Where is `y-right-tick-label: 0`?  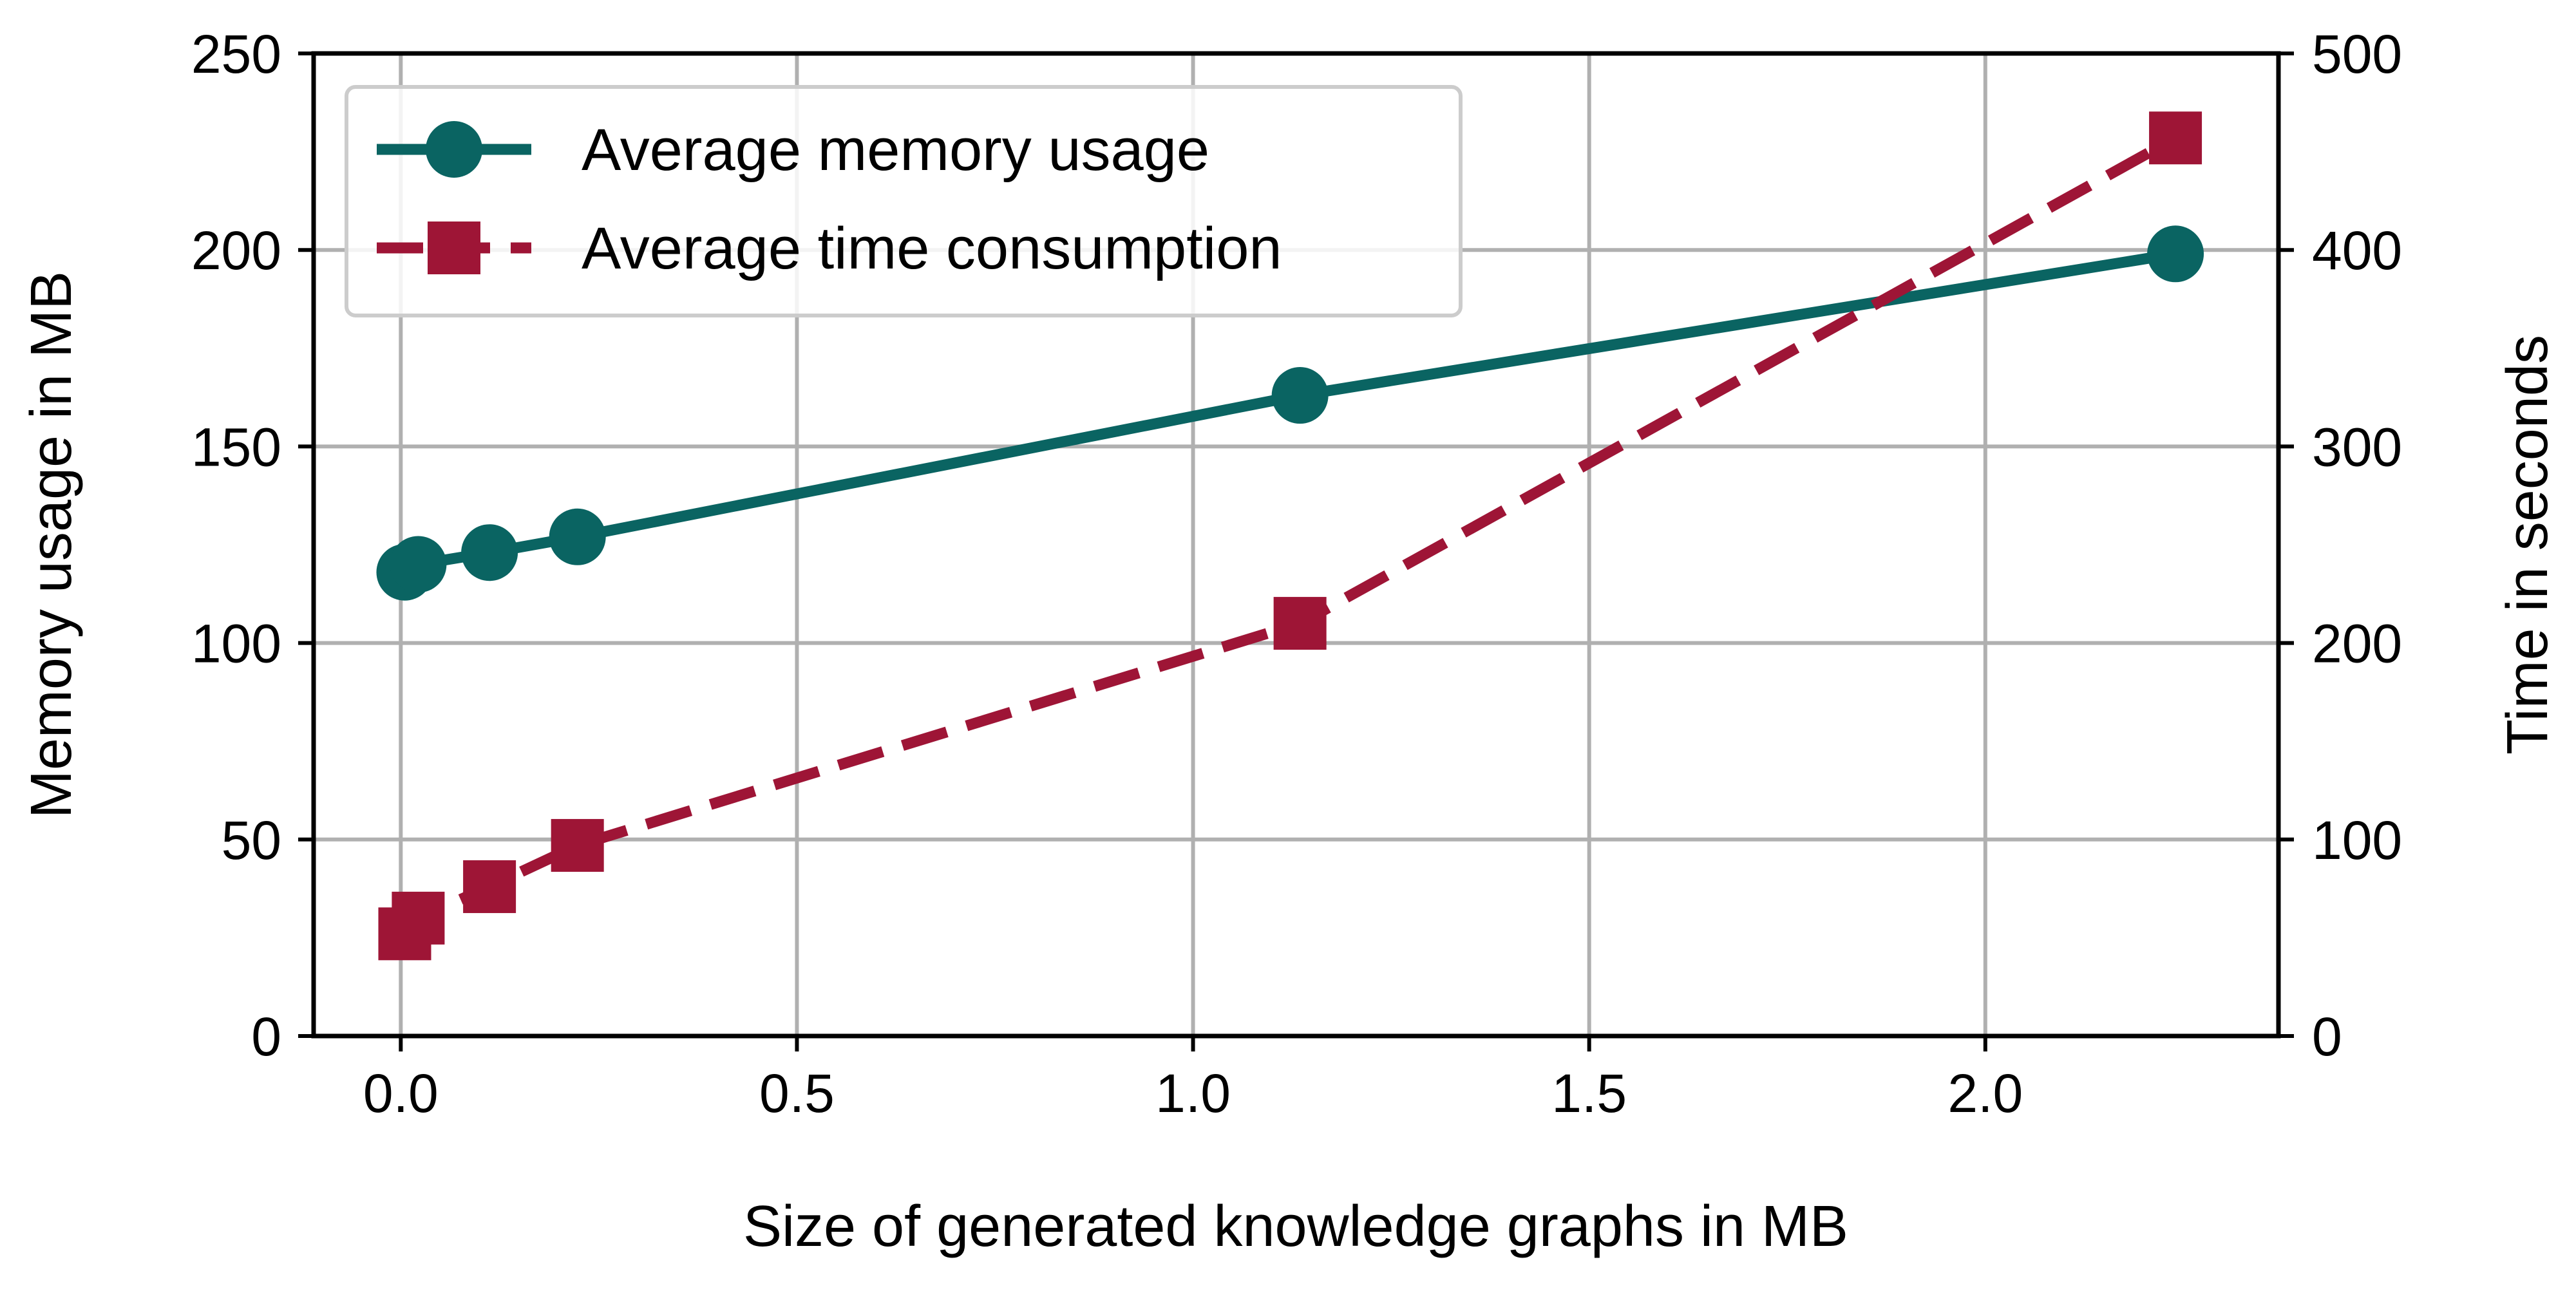 y-right-tick-label: 0 is located at coordinates (2327, 1036).